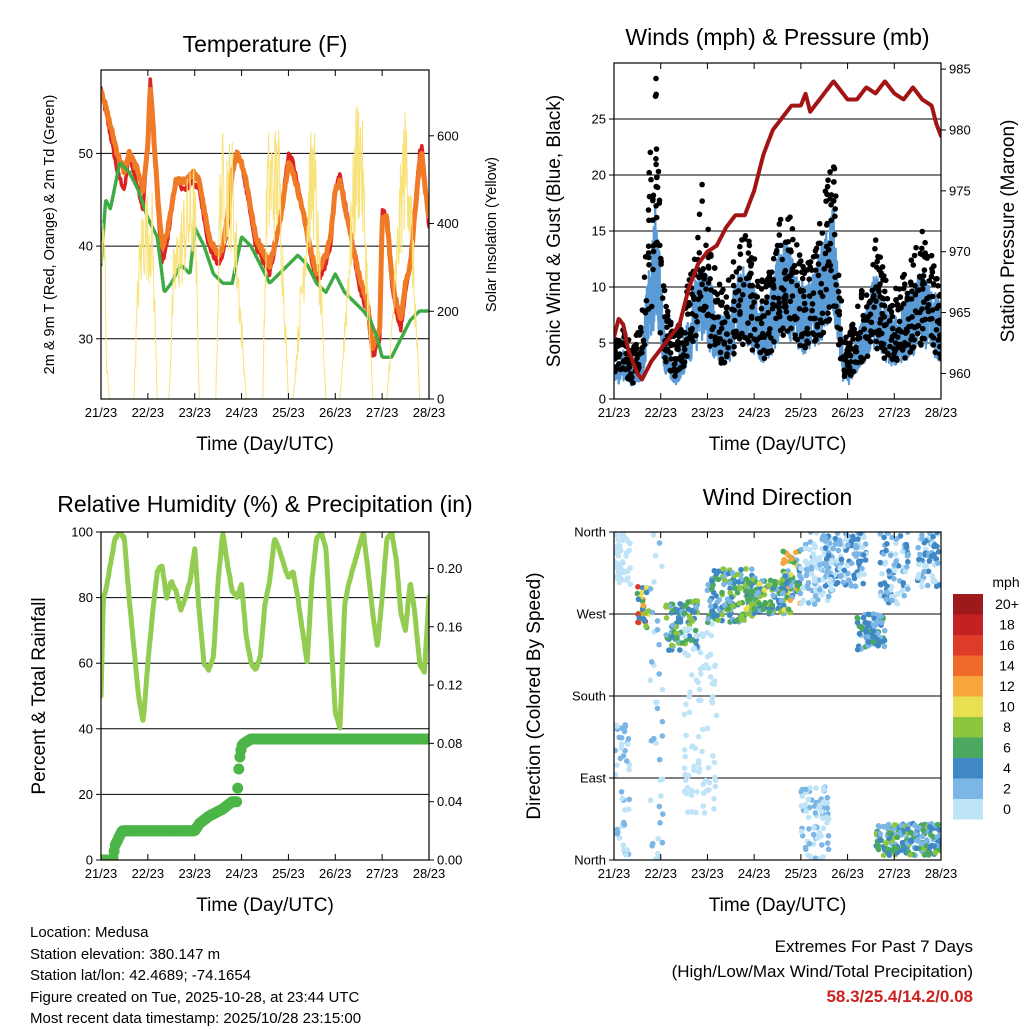 Image resolution: width=1024 pixels, height=1030 pixels. Describe the element at coordinates (86, 794) in the screenshot. I see `y-tick-label: 20` at that location.